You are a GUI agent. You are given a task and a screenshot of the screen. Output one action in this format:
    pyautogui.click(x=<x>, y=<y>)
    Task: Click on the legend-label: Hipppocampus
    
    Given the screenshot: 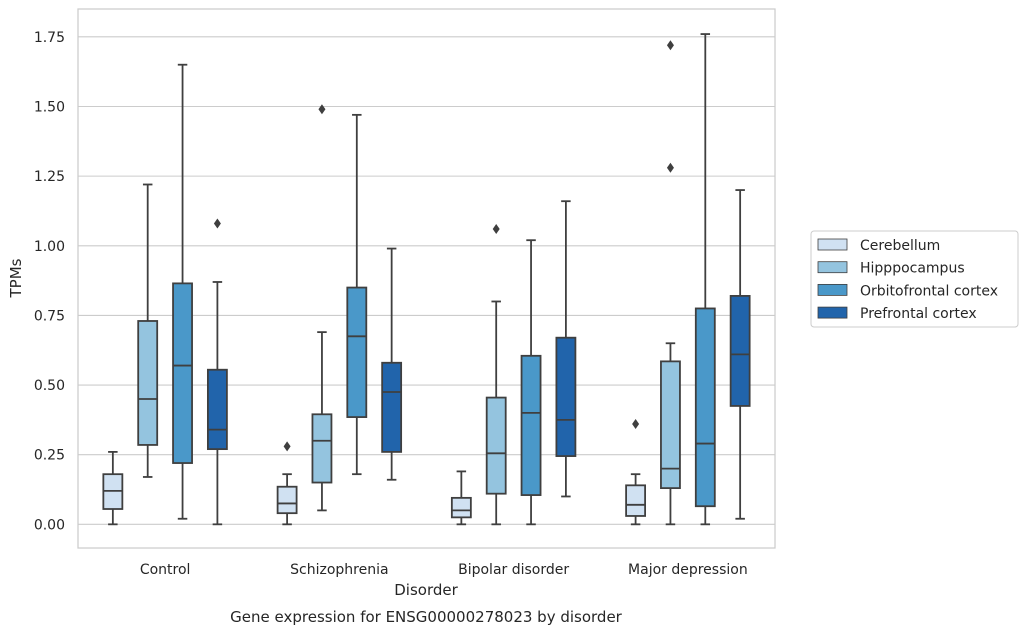 What is the action you would take?
    pyautogui.click(x=912, y=269)
    